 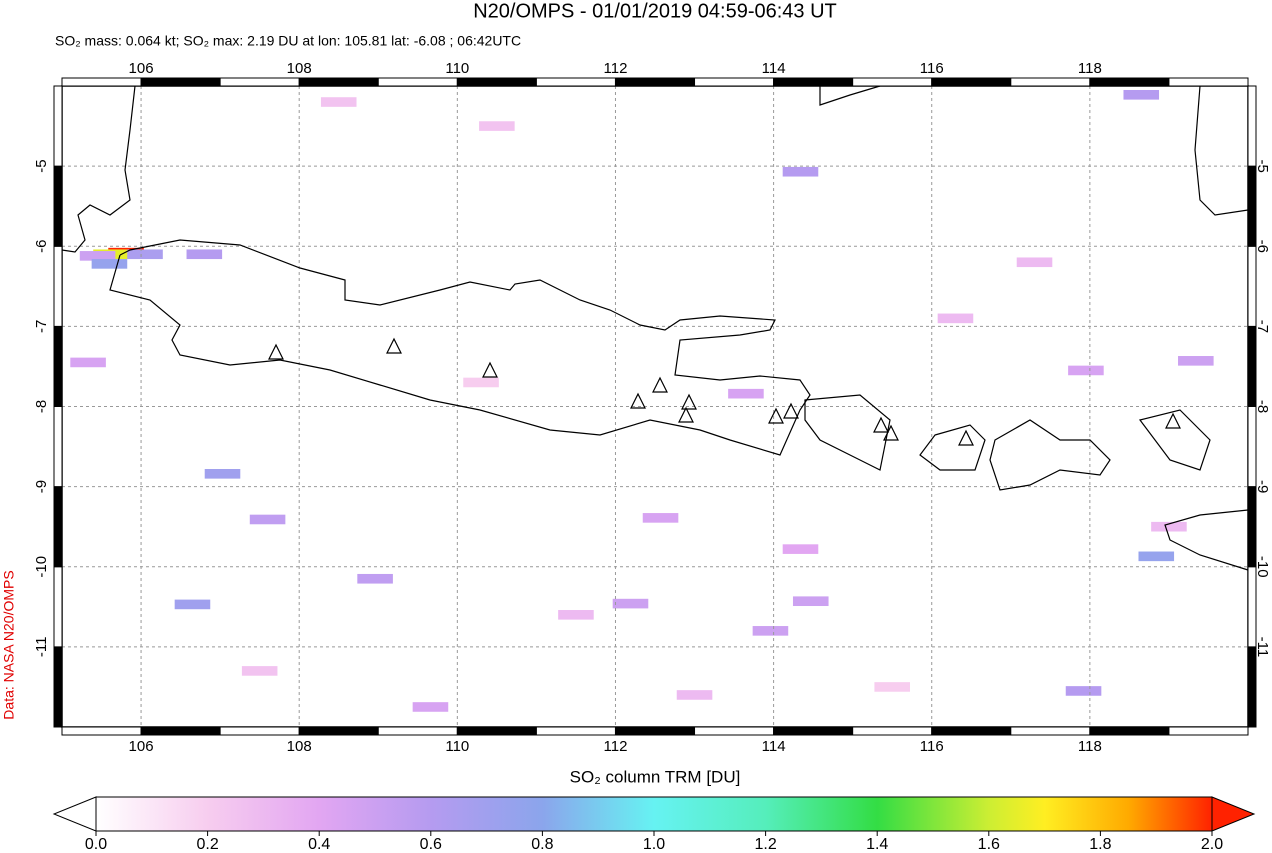 I want to click on colorbar-under, so click(x=74, y=814).